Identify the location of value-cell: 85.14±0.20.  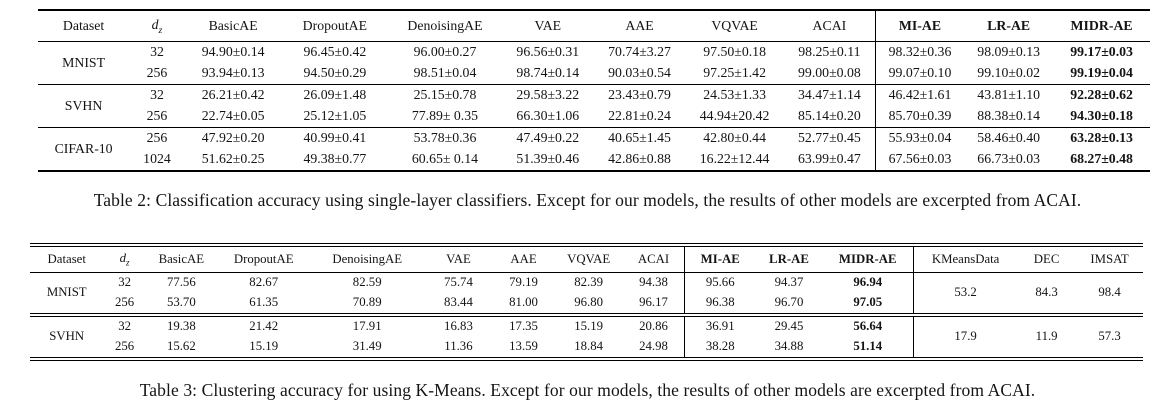
(829, 116).